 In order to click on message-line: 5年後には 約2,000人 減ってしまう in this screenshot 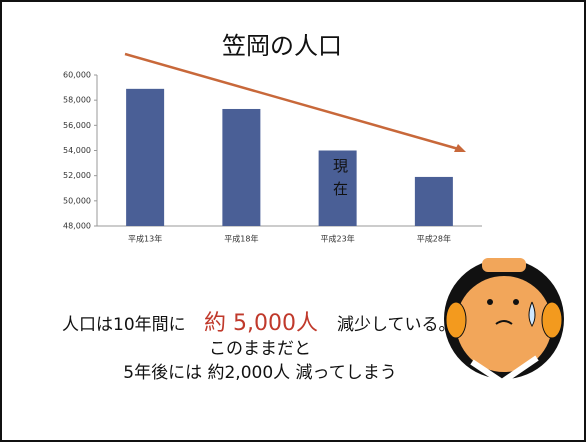, I will do `click(259, 373)`.